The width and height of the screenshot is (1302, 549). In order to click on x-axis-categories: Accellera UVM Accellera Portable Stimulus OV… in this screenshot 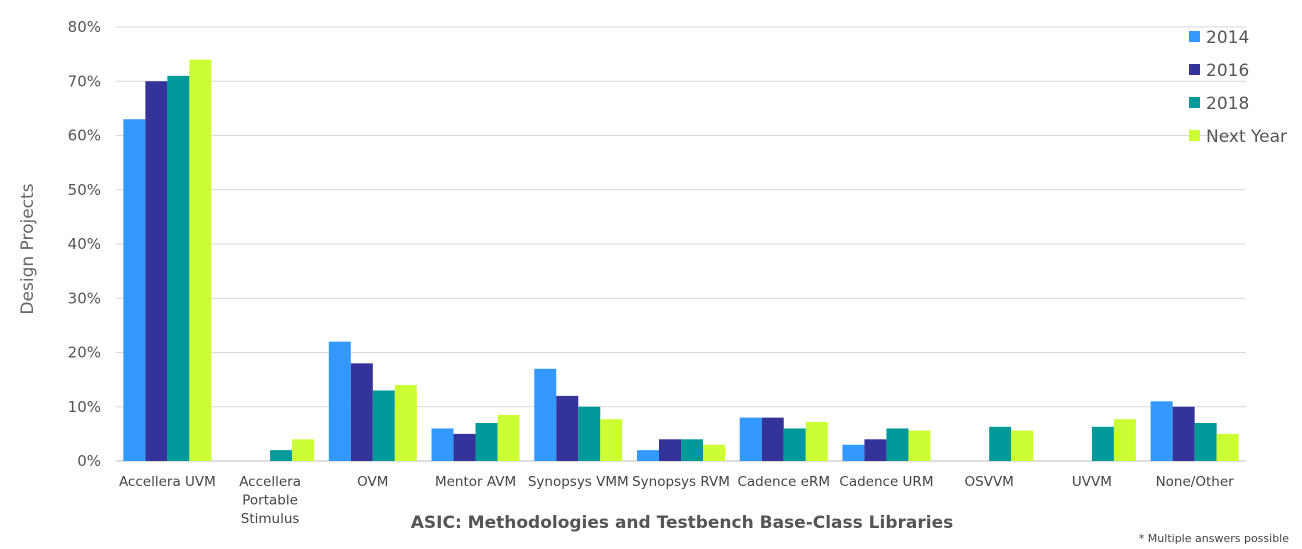, I will do `click(676, 500)`.